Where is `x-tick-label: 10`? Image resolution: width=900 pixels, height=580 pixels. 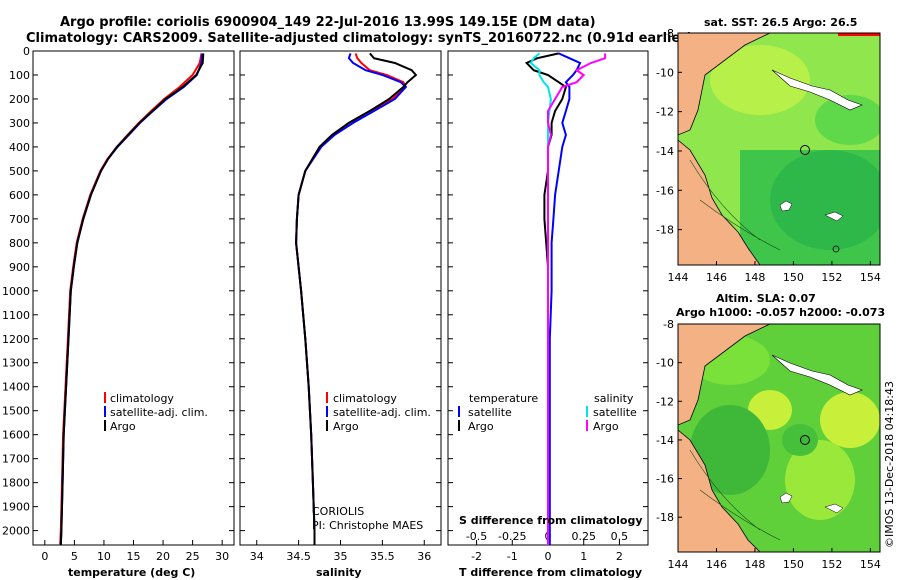
x-tick-label: 10 is located at coordinates (104, 556).